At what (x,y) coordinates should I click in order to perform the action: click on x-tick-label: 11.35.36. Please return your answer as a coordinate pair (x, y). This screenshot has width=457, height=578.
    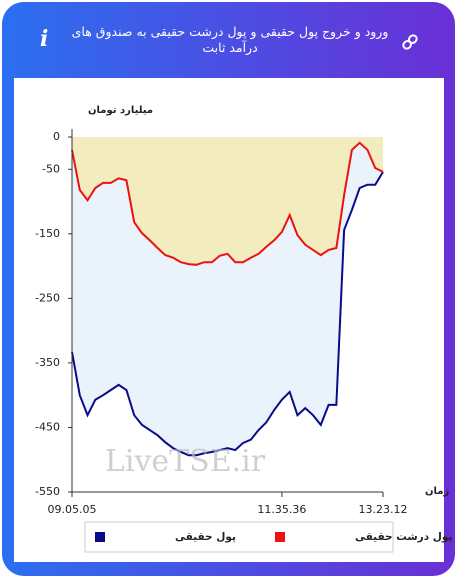
    Looking at the image, I should click on (281, 509).